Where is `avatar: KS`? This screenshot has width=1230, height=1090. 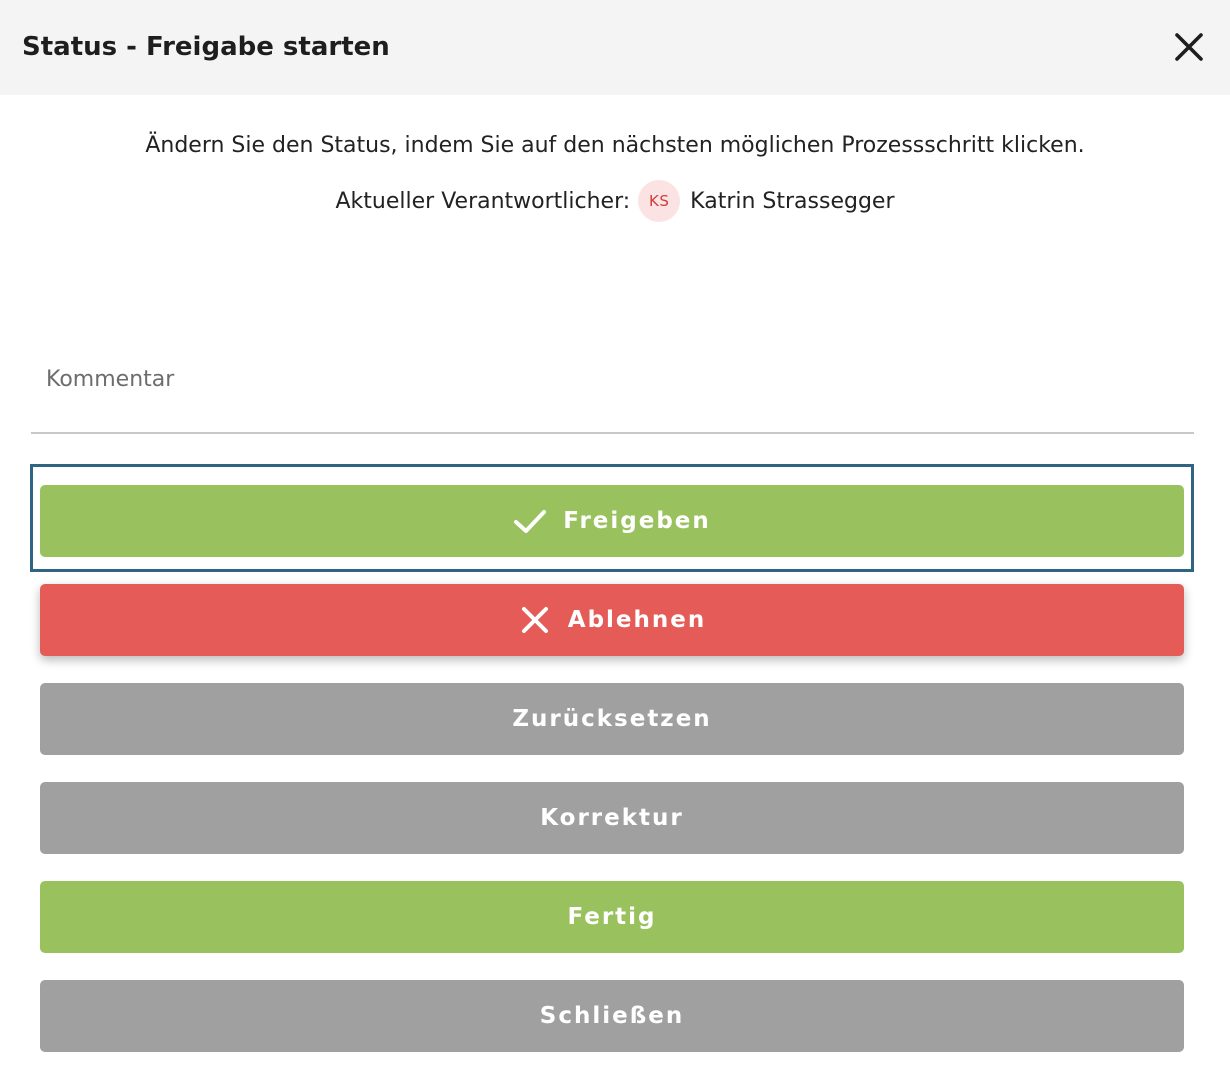
avatar: KS is located at coordinates (659, 201).